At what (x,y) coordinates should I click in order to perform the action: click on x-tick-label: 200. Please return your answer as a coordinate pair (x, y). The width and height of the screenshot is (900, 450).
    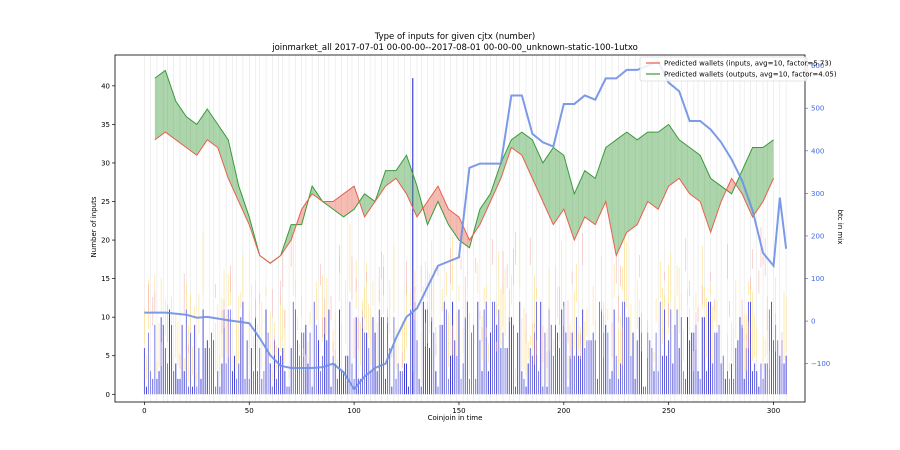
    Looking at the image, I should click on (563, 411).